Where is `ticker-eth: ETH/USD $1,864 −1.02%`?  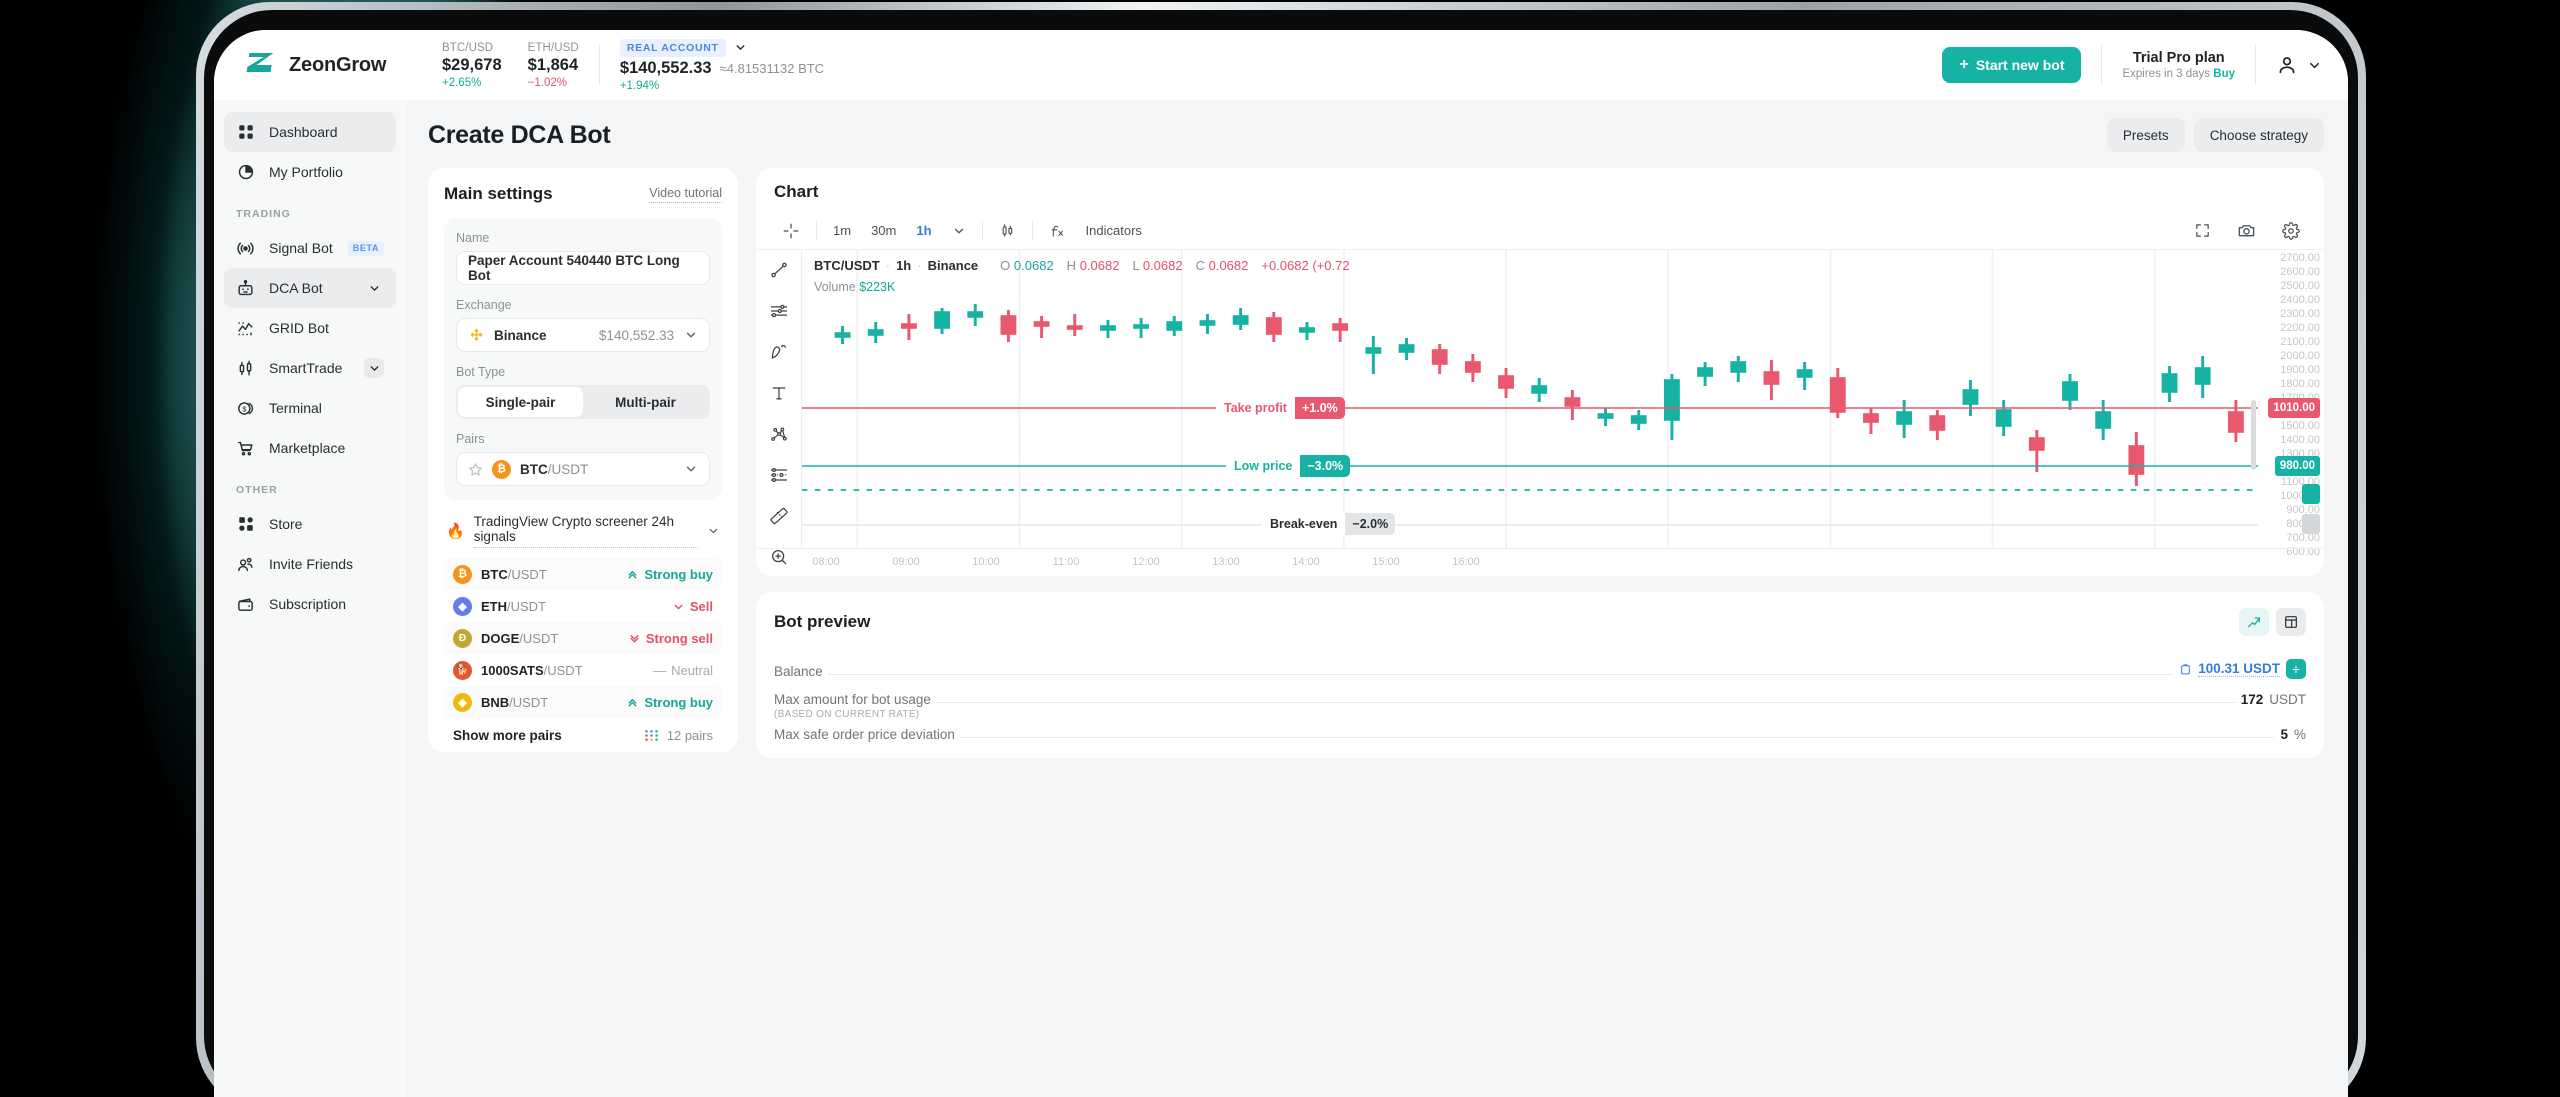
ticker-eth: ETH/USD $1,864 −1.02% is located at coordinates (553, 65).